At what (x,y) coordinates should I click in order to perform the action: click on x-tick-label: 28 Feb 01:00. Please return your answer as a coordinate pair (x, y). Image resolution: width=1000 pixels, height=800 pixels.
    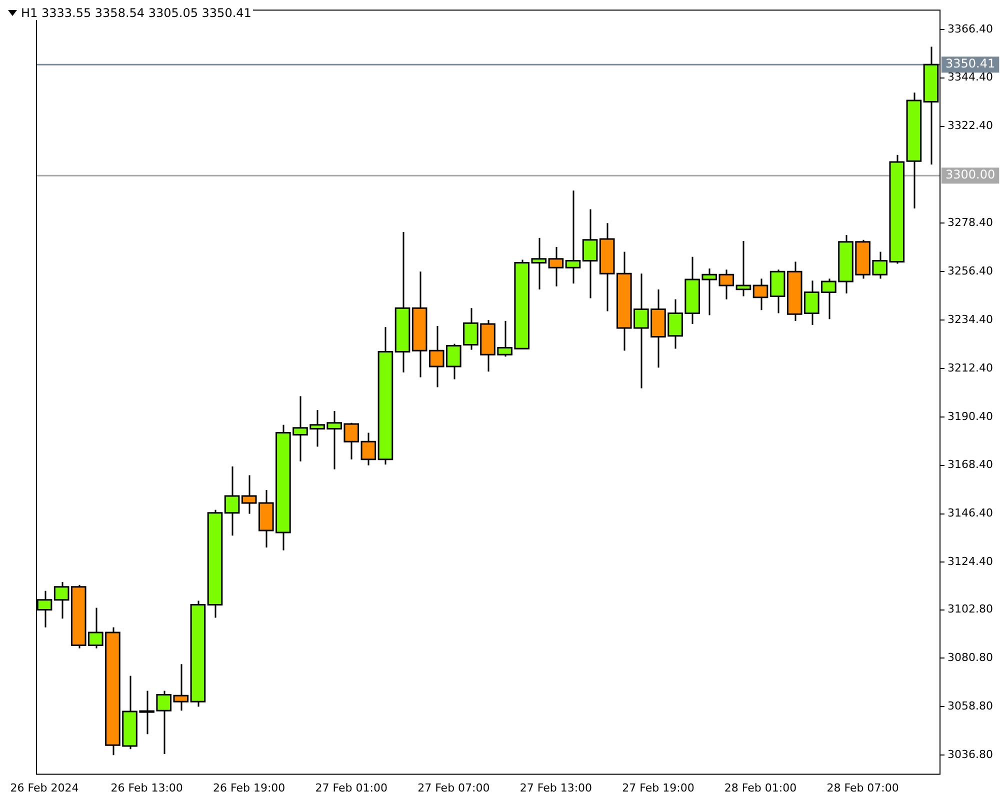
    Looking at the image, I should click on (760, 787).